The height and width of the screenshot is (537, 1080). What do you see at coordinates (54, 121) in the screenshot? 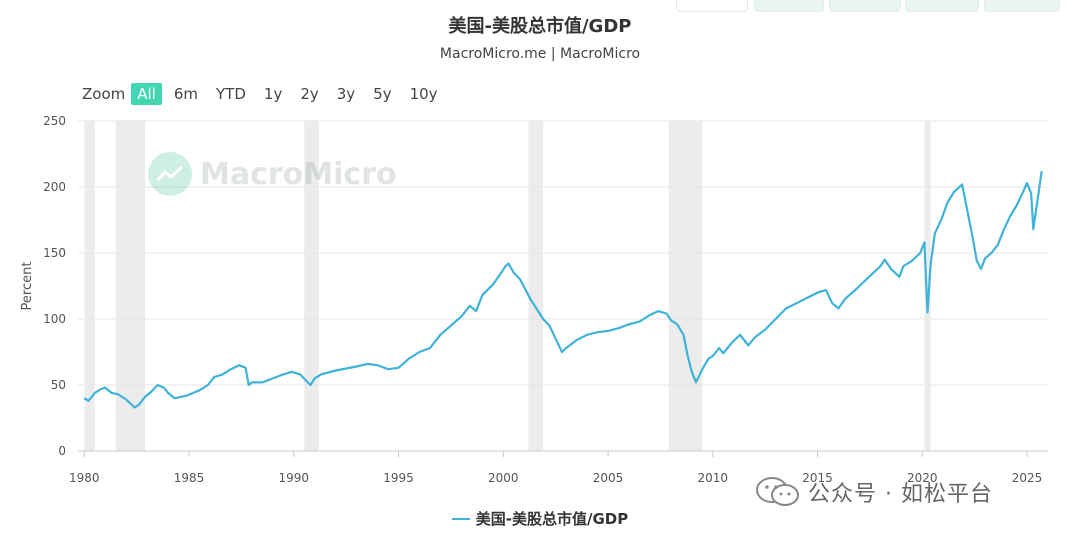
I see `y-tick-label: 250` at bounding box center [54, 121].